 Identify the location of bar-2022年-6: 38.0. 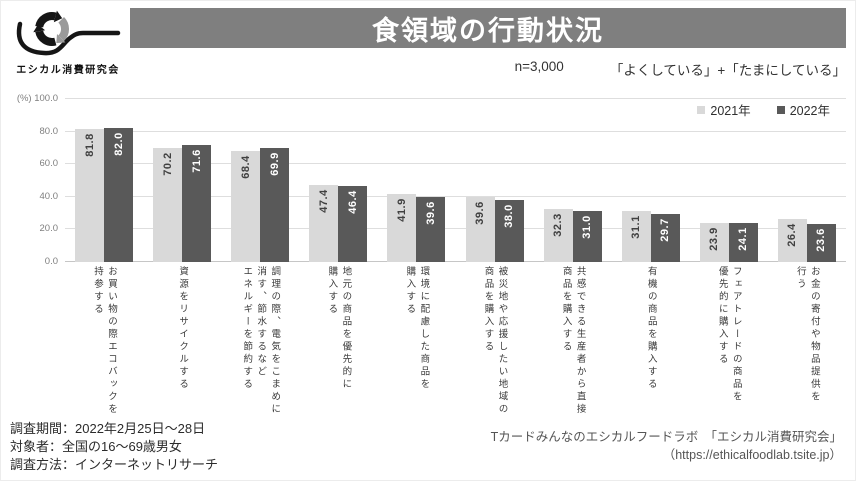
(509, 231).